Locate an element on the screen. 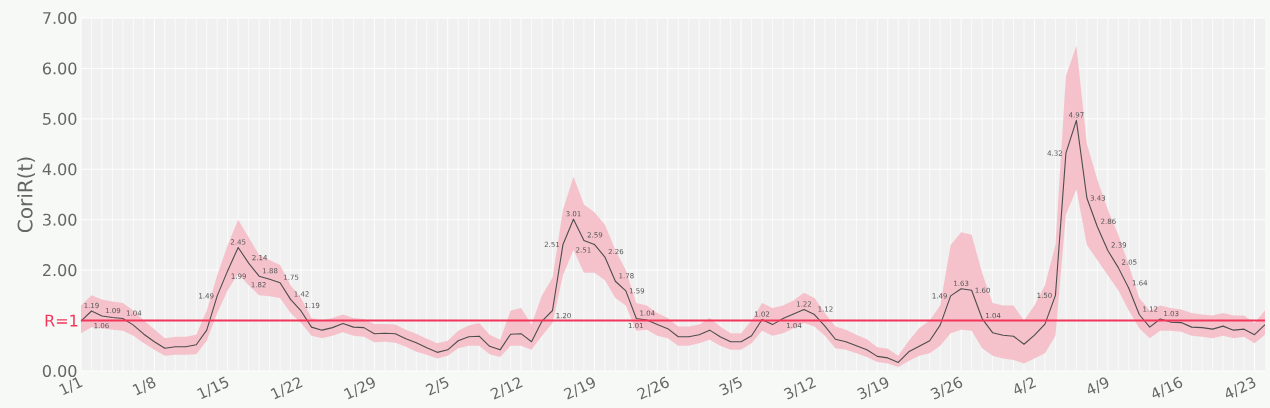 The height and width of the screenshot is (408, 1270). y-tick-label: 0.00 is located at coordinates (59, 371).